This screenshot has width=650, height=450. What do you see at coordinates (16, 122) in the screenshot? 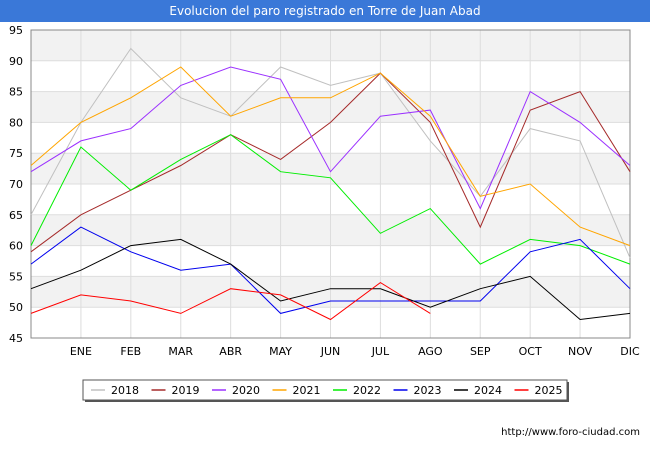
I see `y-tick-label: 80` at bounding box center [16, 122].